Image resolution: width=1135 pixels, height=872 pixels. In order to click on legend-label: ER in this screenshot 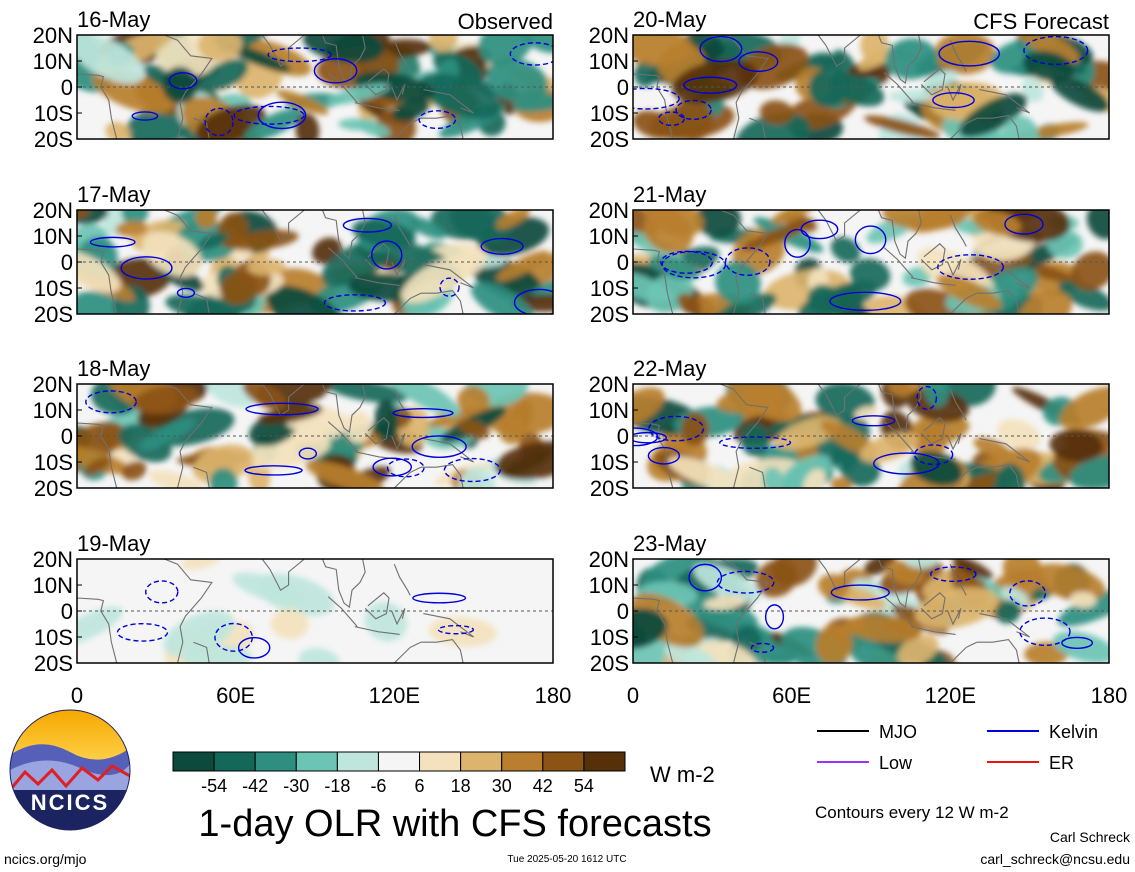, I will do `click(1061, 763)`.